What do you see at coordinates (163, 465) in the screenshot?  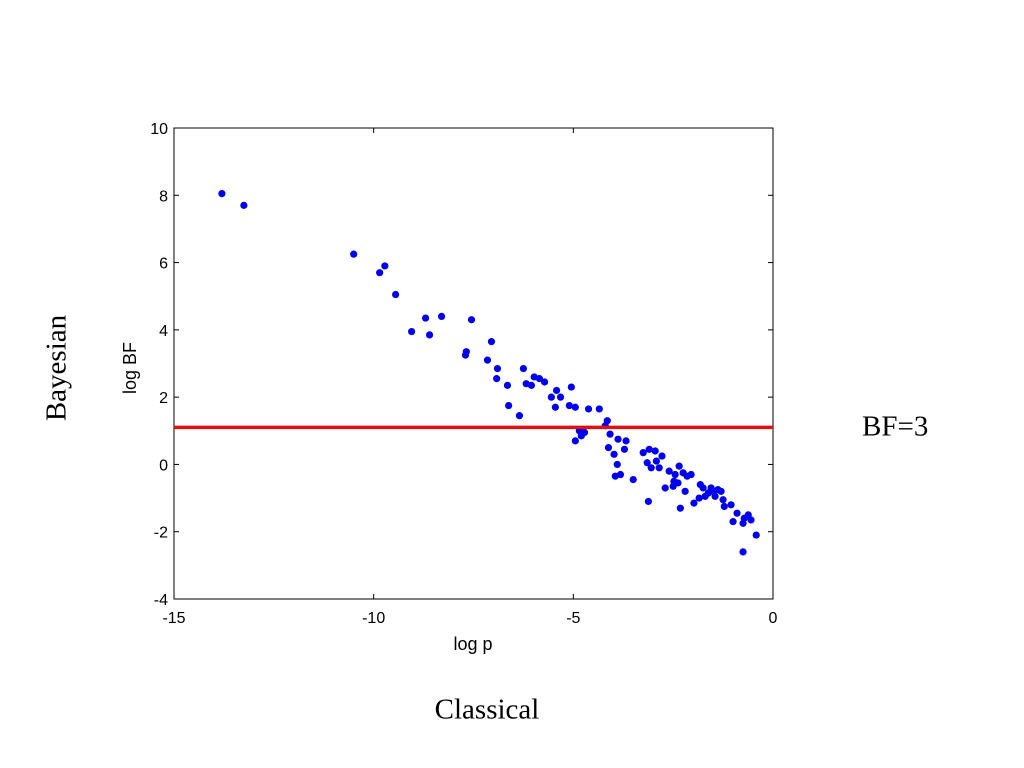 I see `y-tick-label: 0` at bounding box center [163, 465].